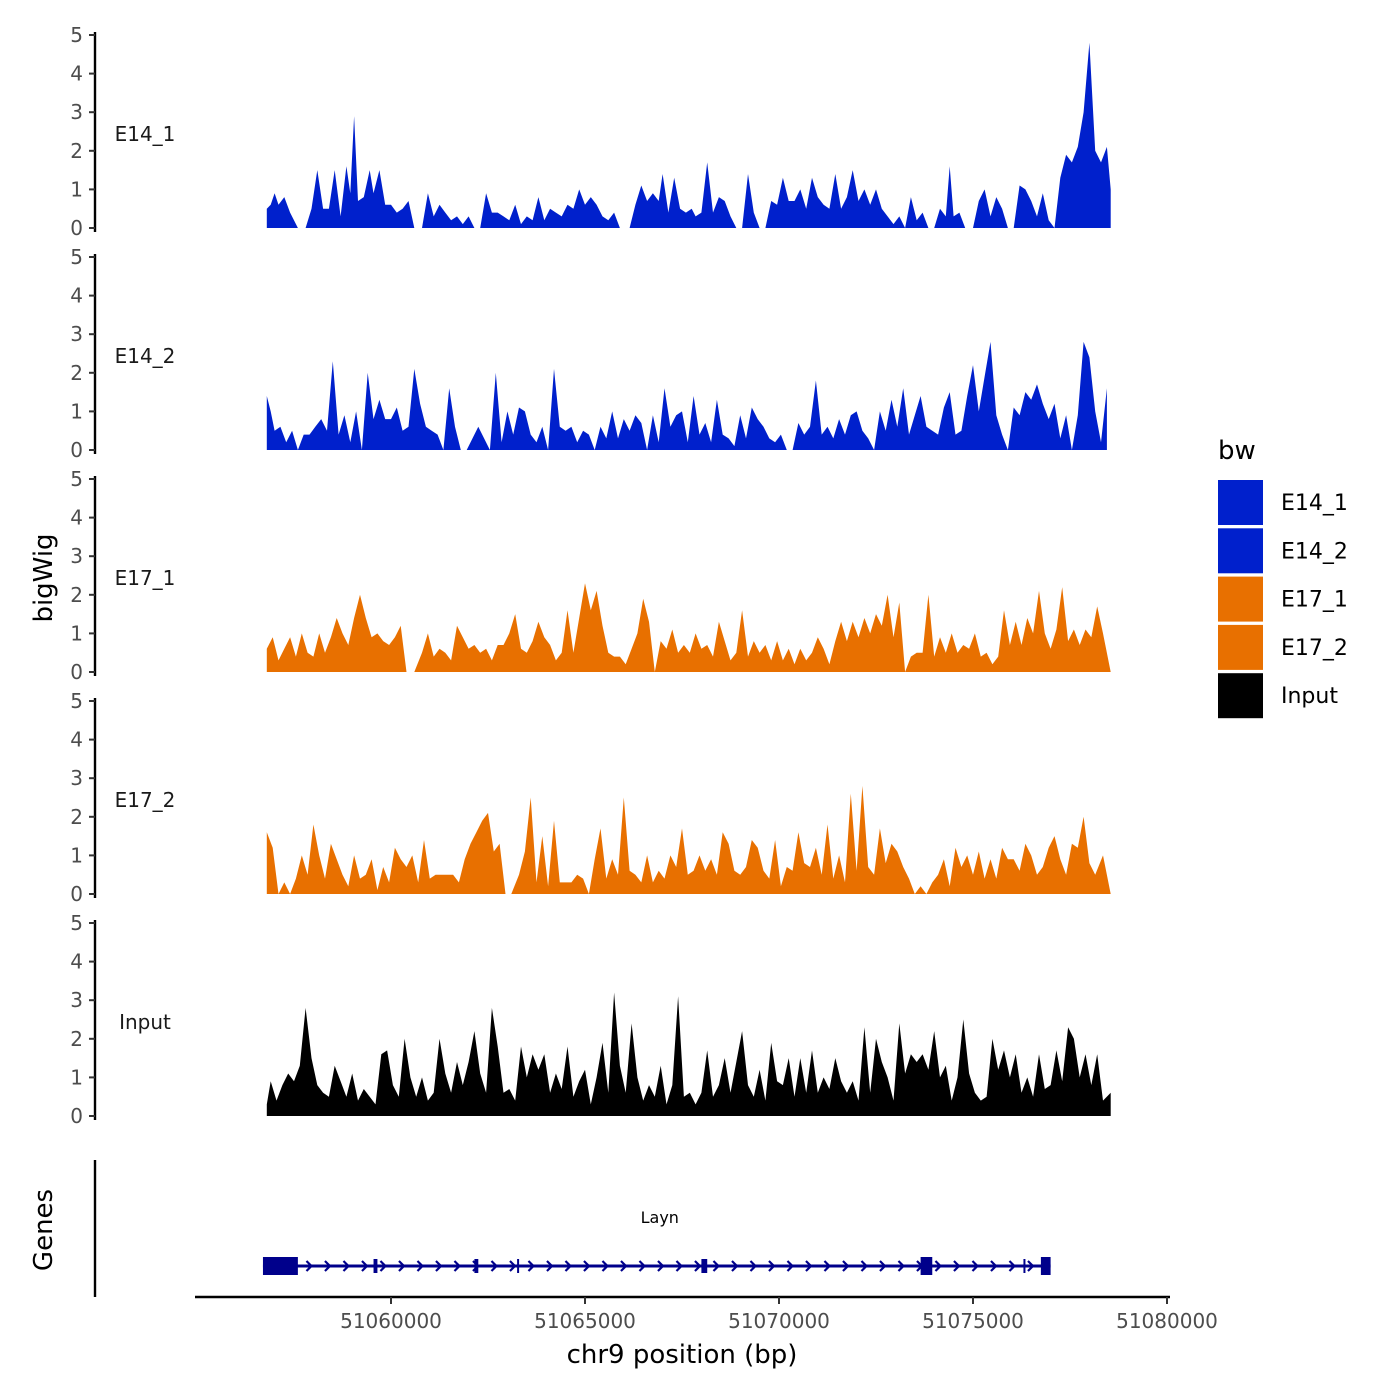  What do you see at coordinates (44, 577) in the screenshot?
I see `y-axis-title: bigWig` at bounding box center [44, 577].